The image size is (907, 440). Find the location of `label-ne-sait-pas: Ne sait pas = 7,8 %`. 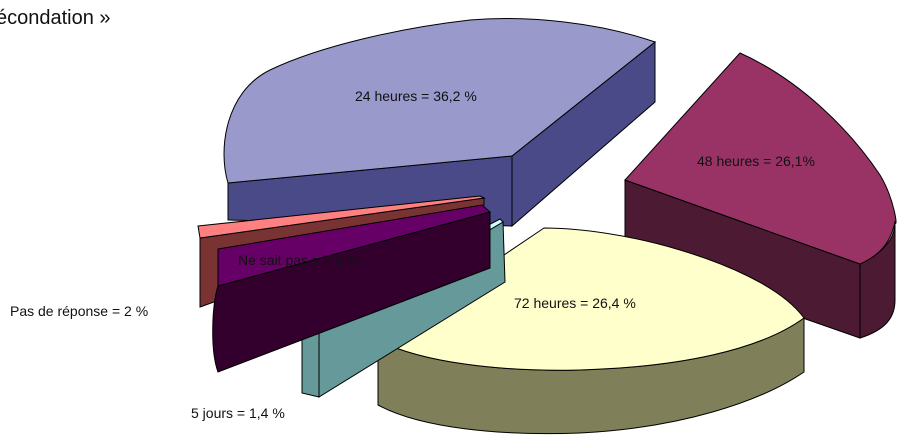

label-ne-sait-pas: Ne sait pas = 7,8 % is located at coordinates (299, 260).